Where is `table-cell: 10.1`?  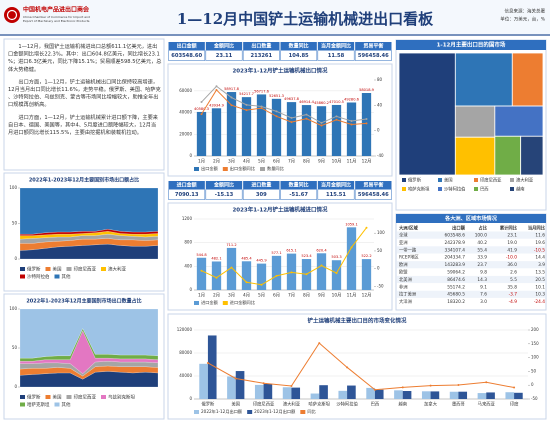 table-cell: 10.1 is located at coordinates (540, 287).